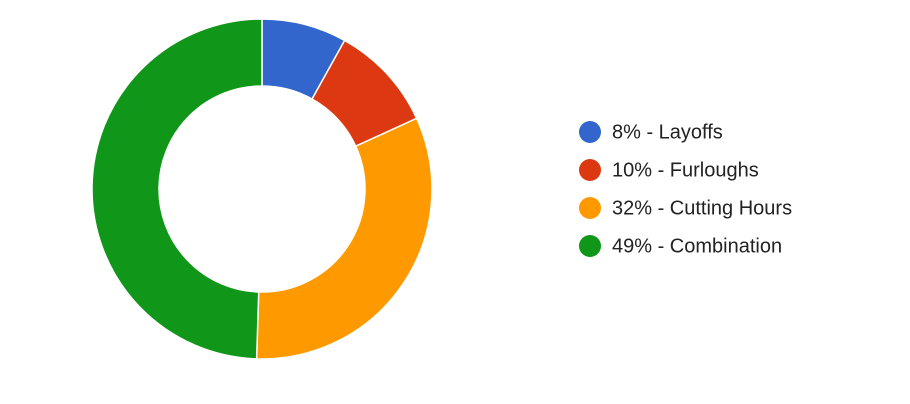 This screenshot has width=910, height=404. Describe the element at coordinates (702, 208) in the screenshot. I see `legend-label: 32% - Cutting Hours` at that location.